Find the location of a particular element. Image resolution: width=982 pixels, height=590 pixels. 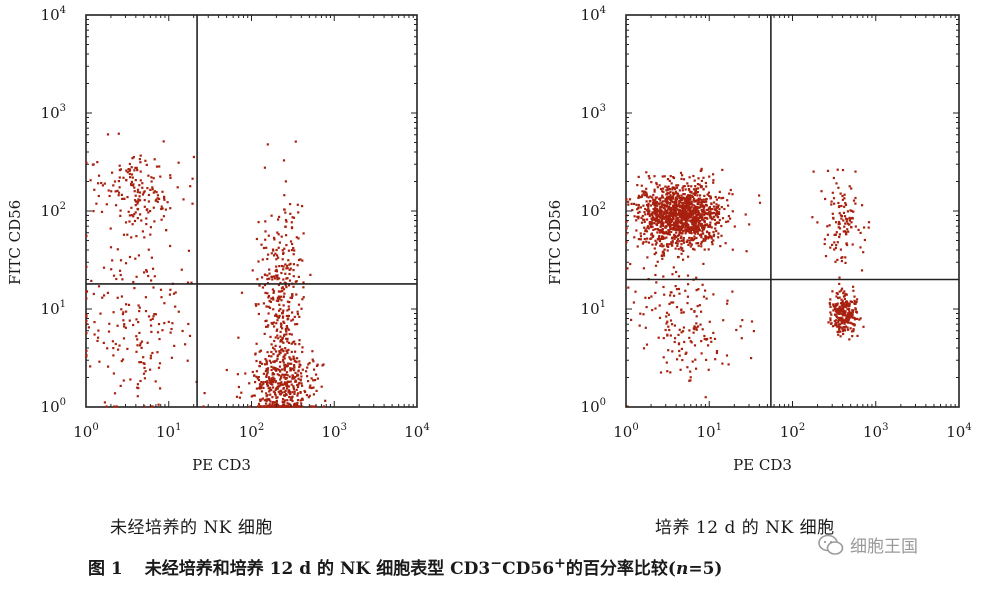

data-points is located at coordinates (206, 270).